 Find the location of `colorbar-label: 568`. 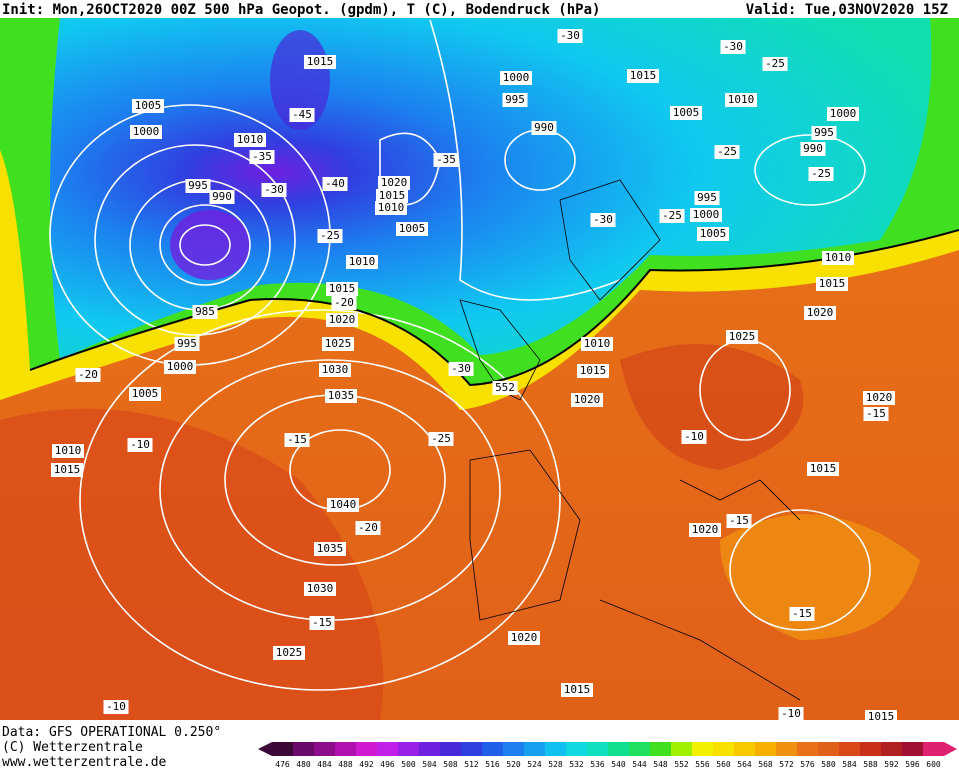

colorbar-label: 568 is located at coordinates (765, 764).